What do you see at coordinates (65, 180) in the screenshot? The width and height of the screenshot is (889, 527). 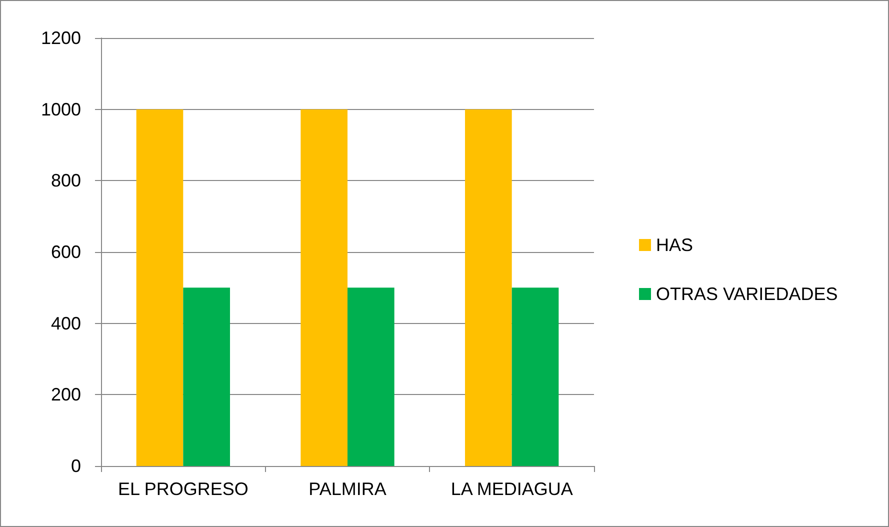 I see `y-tick-label: 800` at bounding box center [65, 180].